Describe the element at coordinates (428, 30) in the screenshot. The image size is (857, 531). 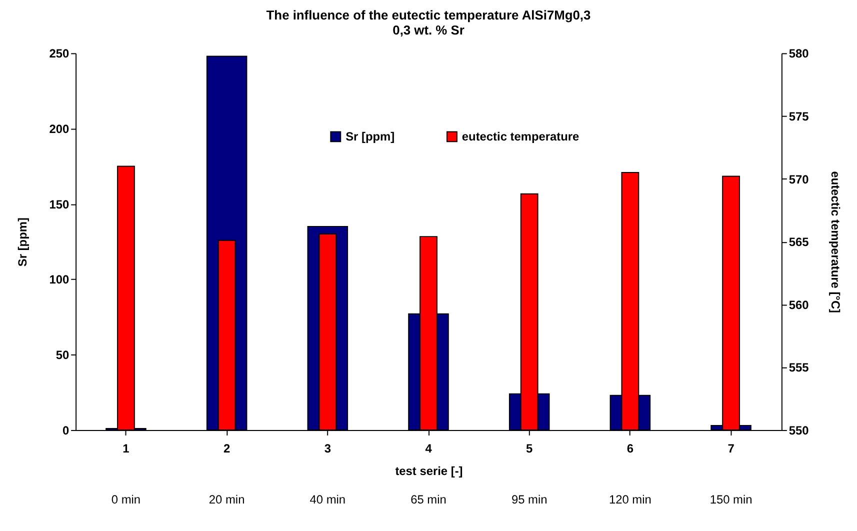
I see `chart-subtitle: 0,3 wt. % Sr` at that location.